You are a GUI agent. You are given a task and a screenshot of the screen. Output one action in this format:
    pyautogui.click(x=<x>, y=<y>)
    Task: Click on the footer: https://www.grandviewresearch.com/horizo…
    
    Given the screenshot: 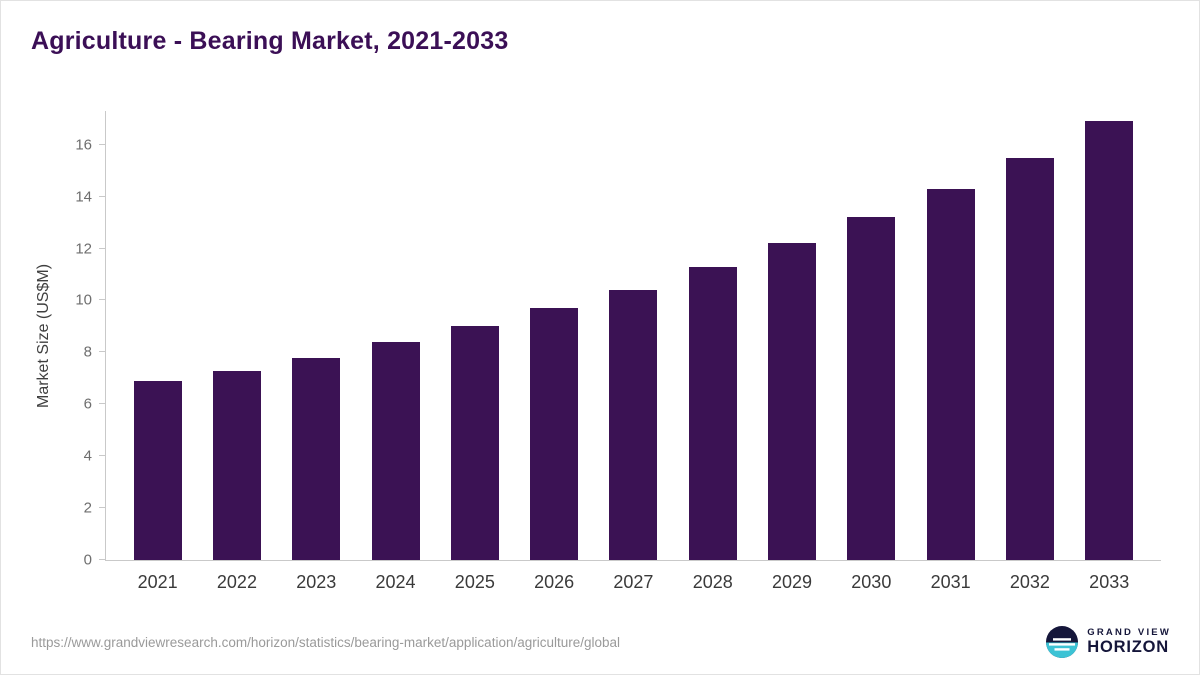 What is the action you would take?
    pyautogui.click(x=601, y=642)
    